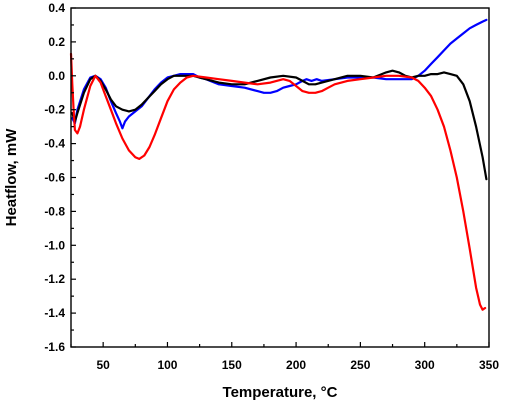  Describe the element at coordinates (54, 313) in the screenshot. I see `y-tick-label: -1.4` at that location.